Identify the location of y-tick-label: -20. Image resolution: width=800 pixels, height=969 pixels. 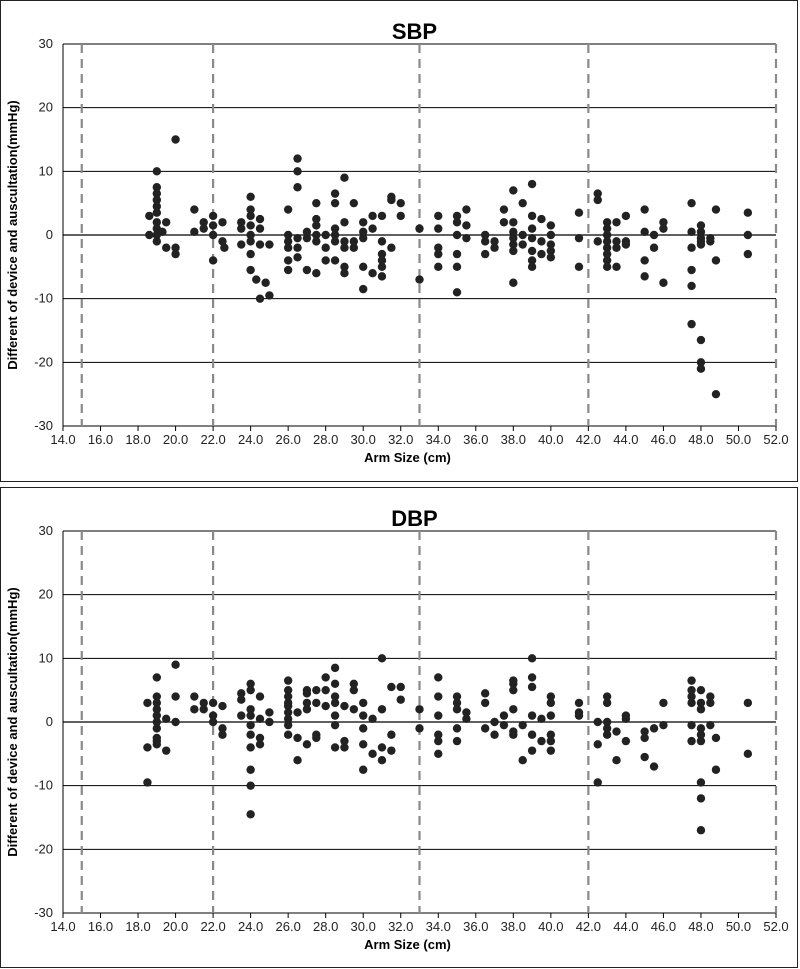
(43, 361).